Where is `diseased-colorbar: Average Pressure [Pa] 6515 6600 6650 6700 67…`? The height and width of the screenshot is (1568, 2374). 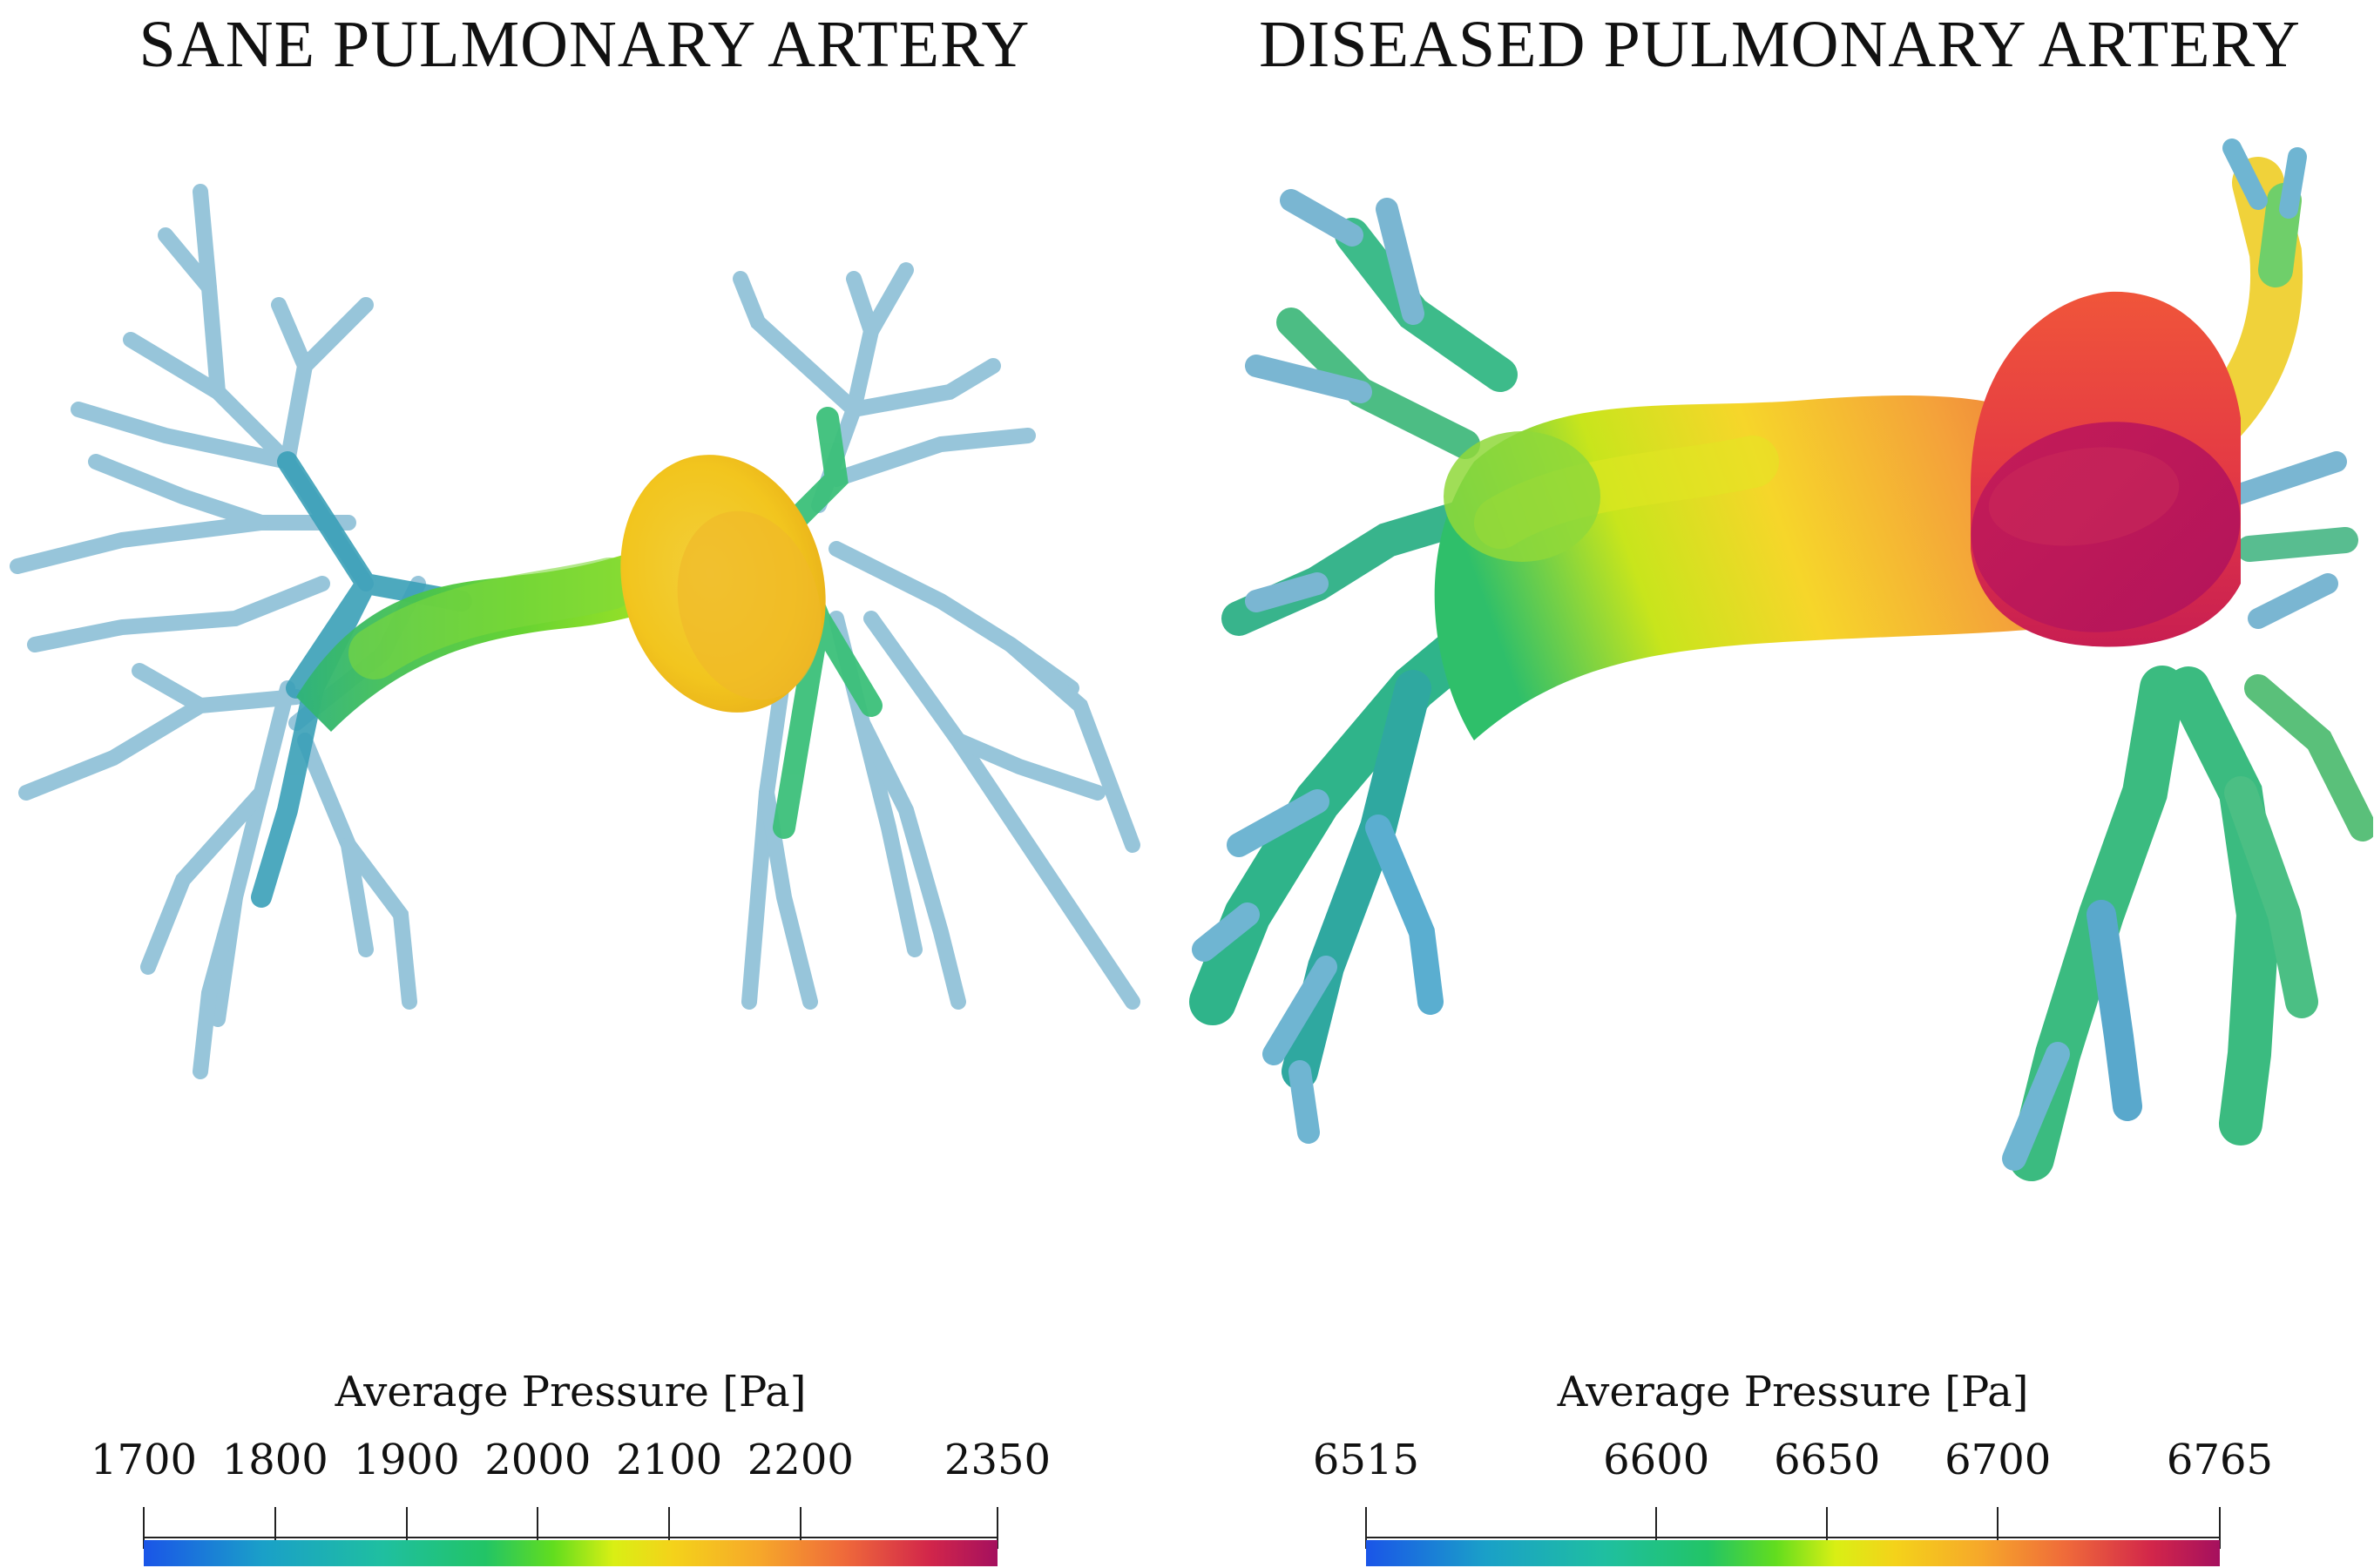 diseased-colorbar: Average Pressure [Pa] 6515 6600 6650 6700 67… is located at coordinates (1793, 1463).